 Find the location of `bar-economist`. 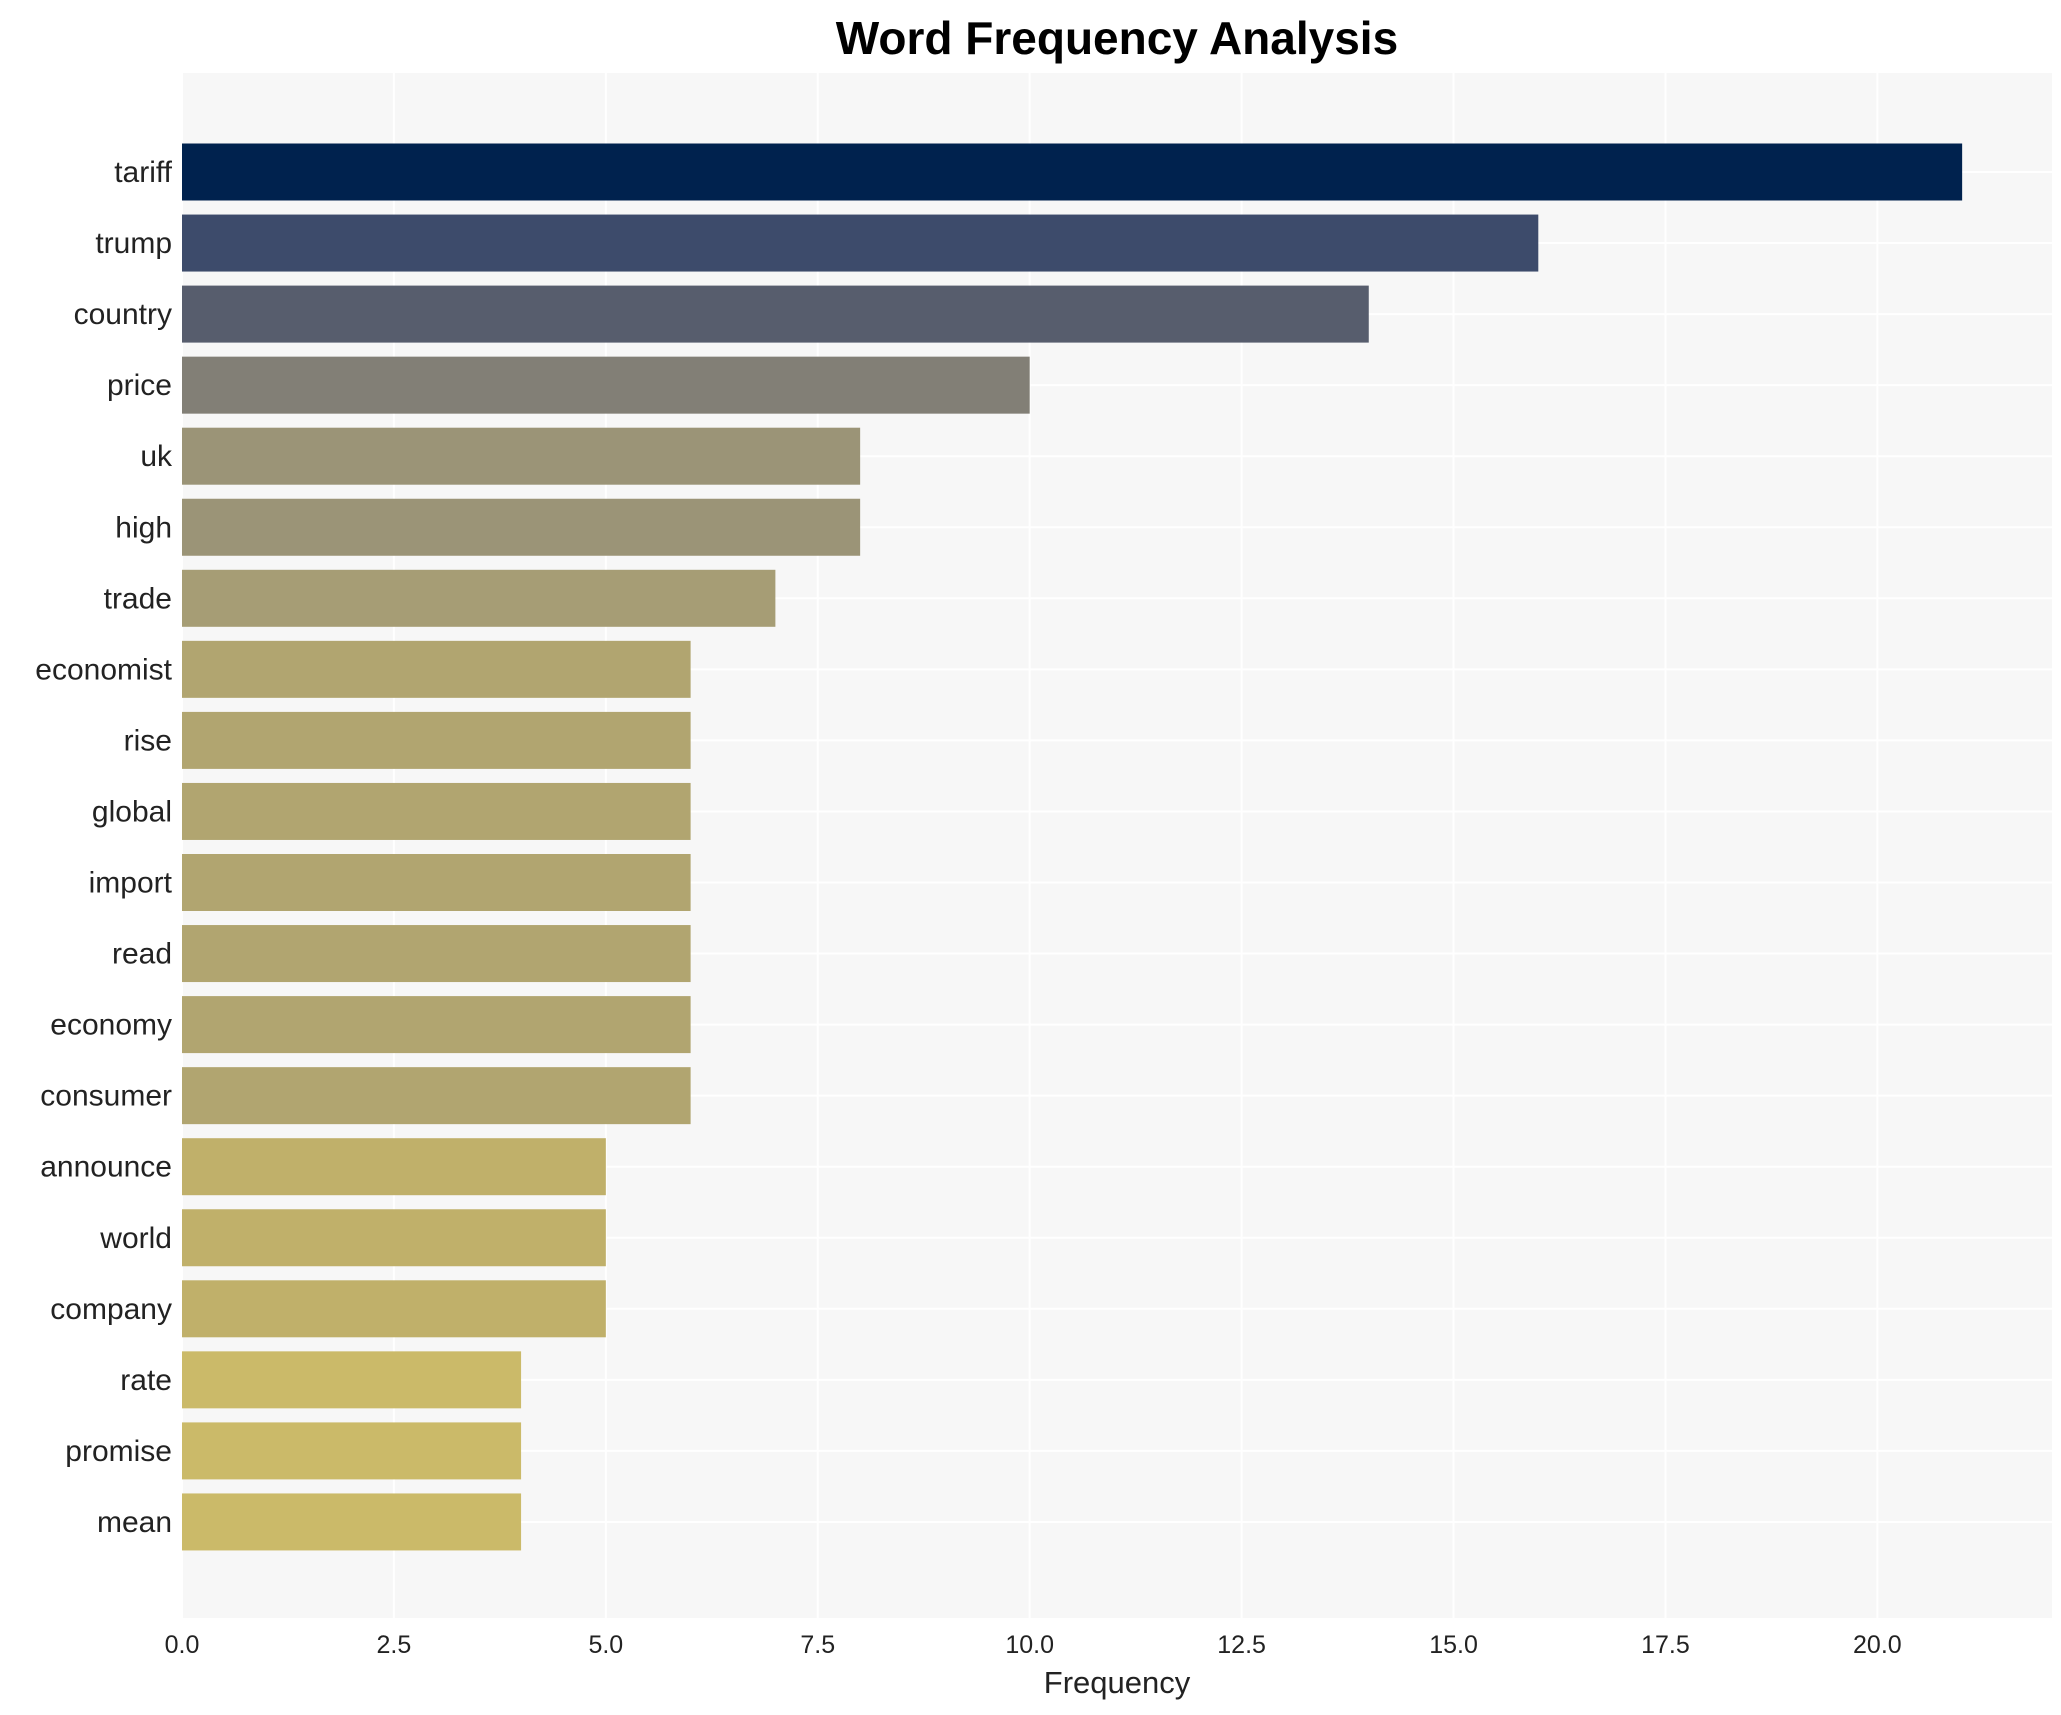

bar-economist is located at coordinates (436, 669).